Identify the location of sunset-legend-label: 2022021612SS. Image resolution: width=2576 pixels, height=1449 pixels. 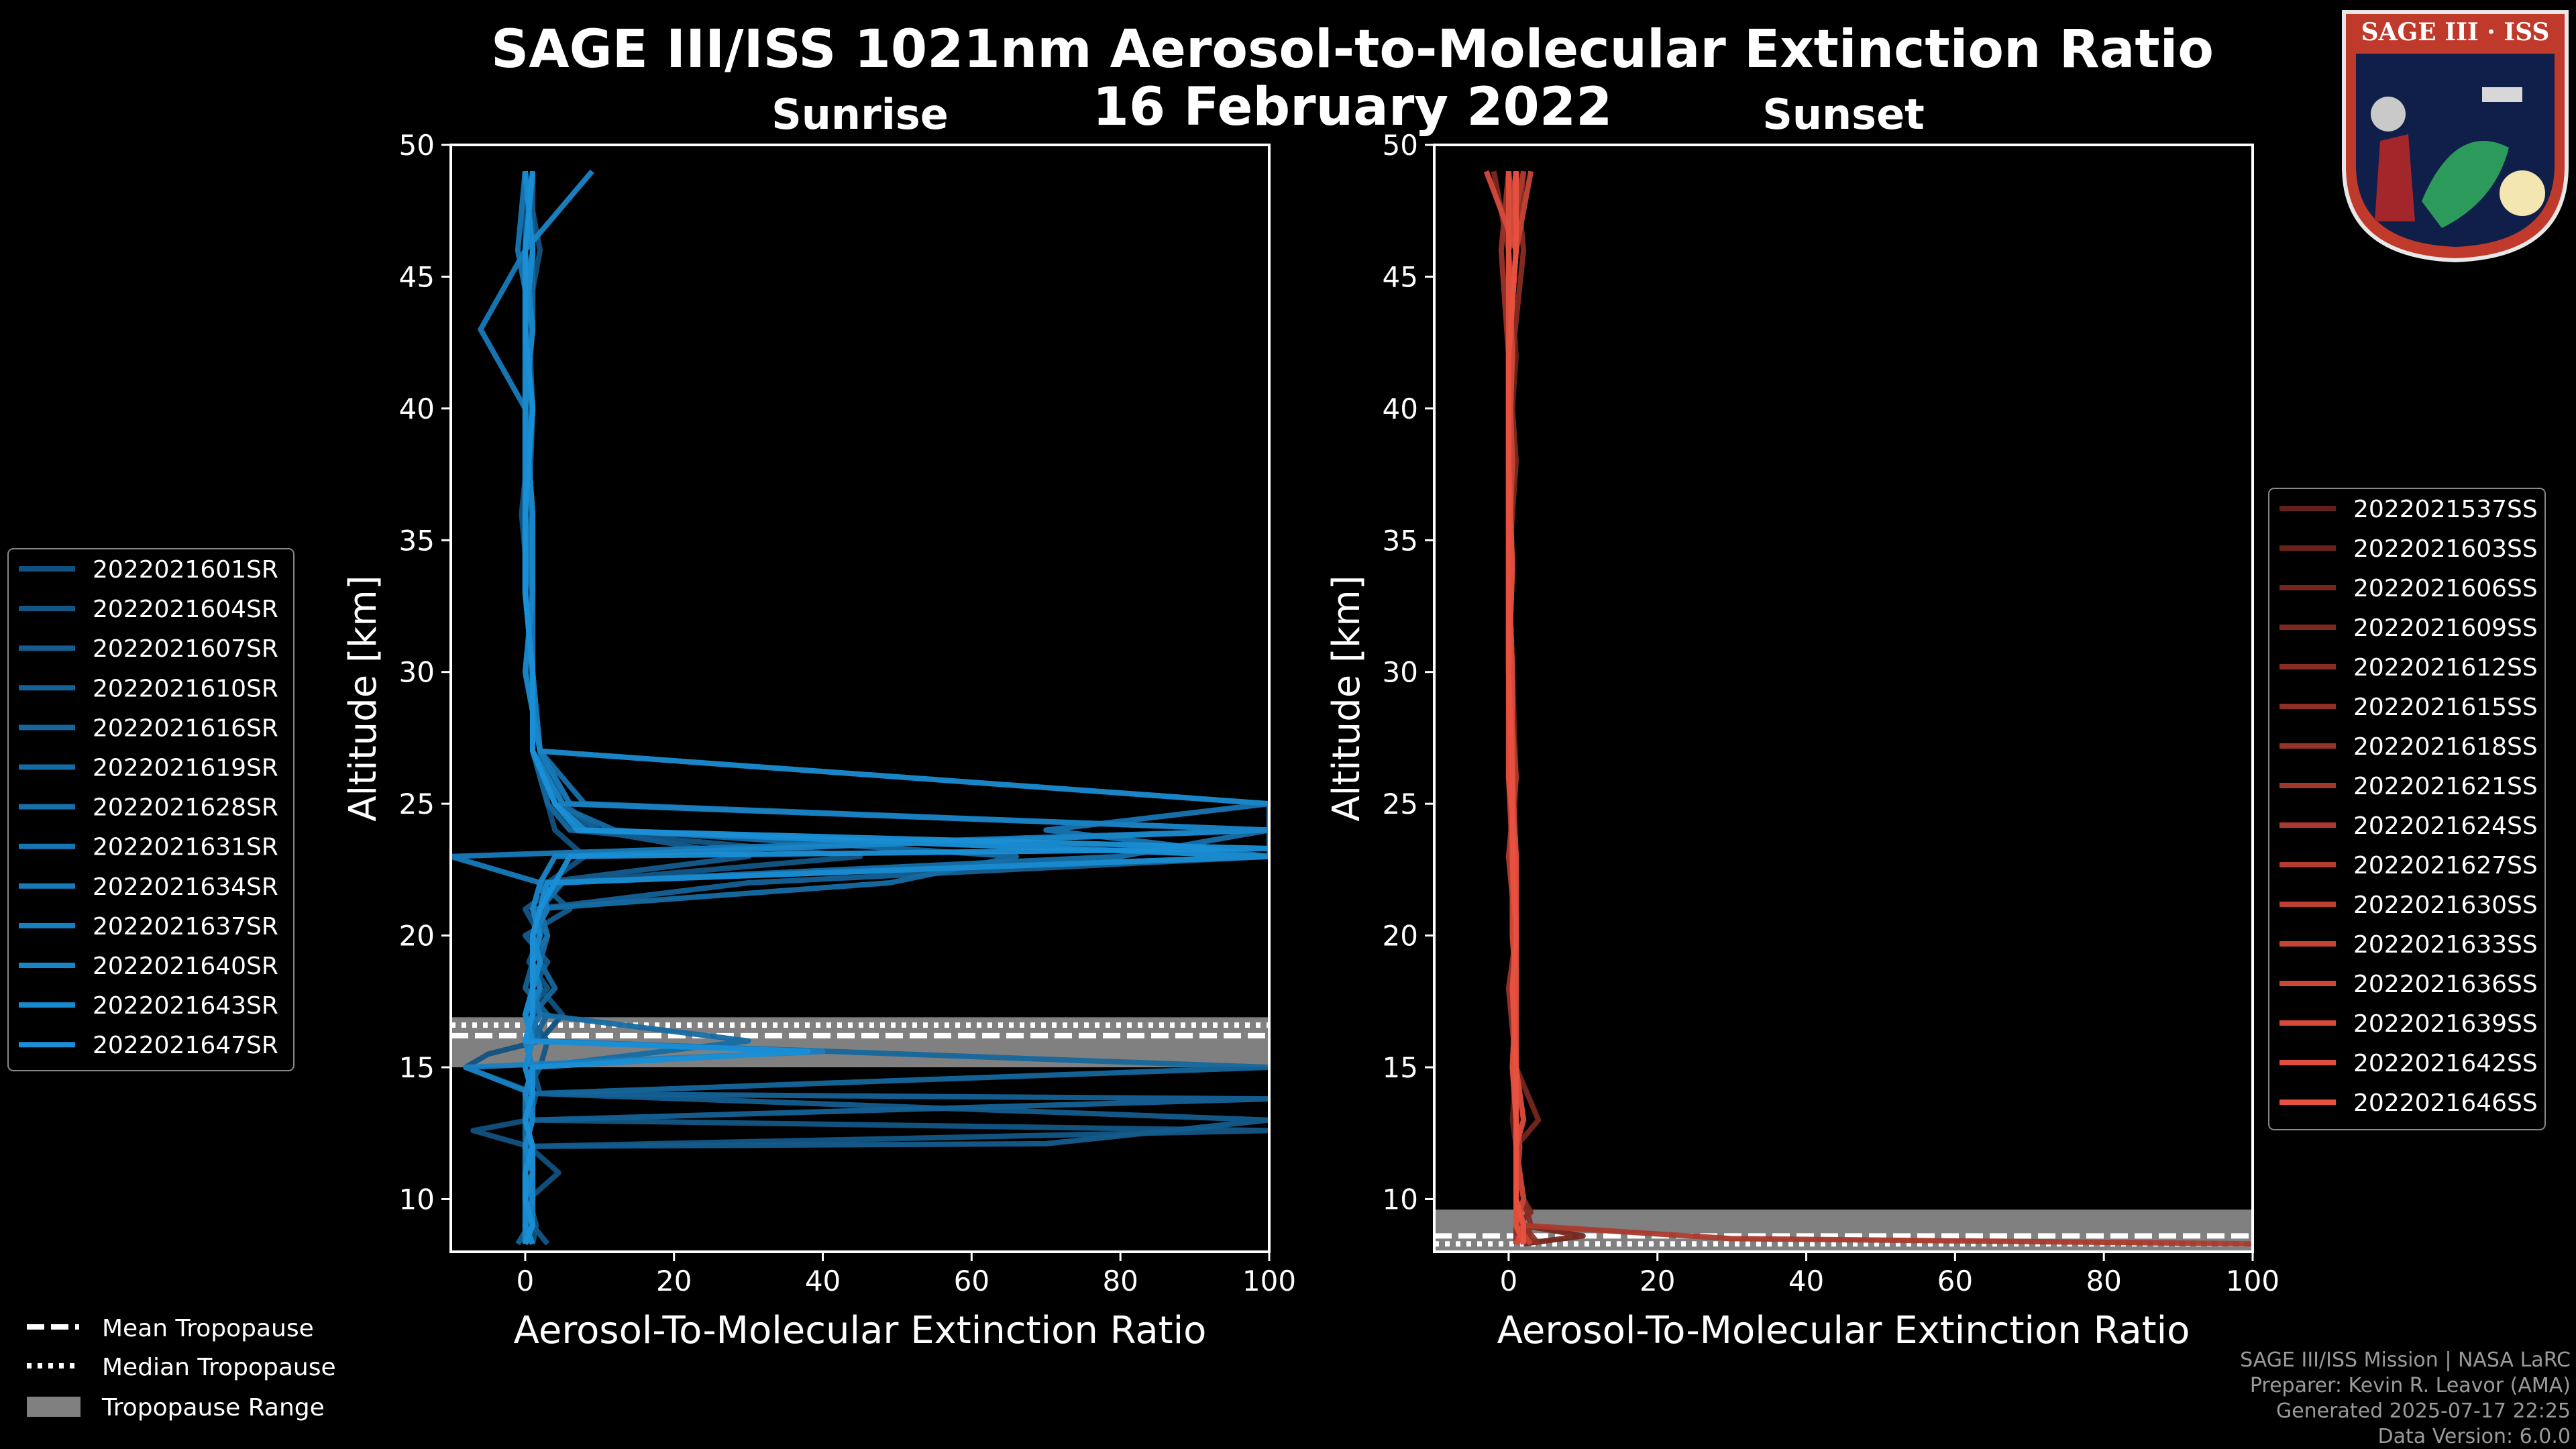
(2445, 668).